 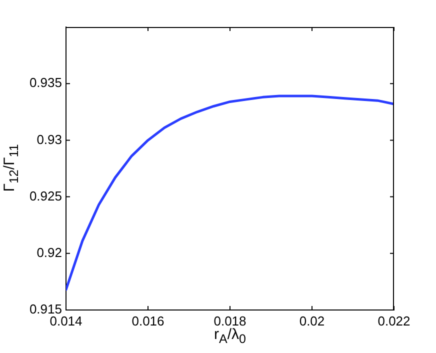 I want to click on x-tick-label: 0.02, so click(x=312, y=320).